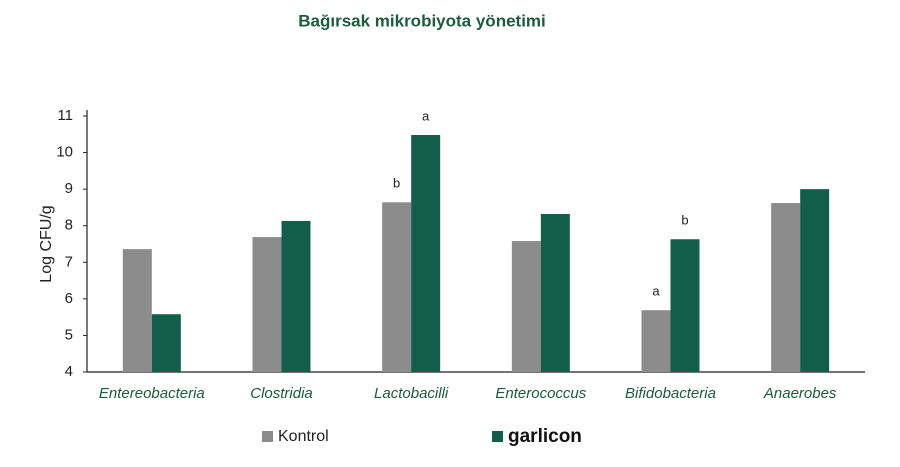 The height and width of the screenshot is (467, 900). Describe the element at coordinates (152, 393) in the screenshot. I see `x-tick-label: Entereobacteria` at that location.